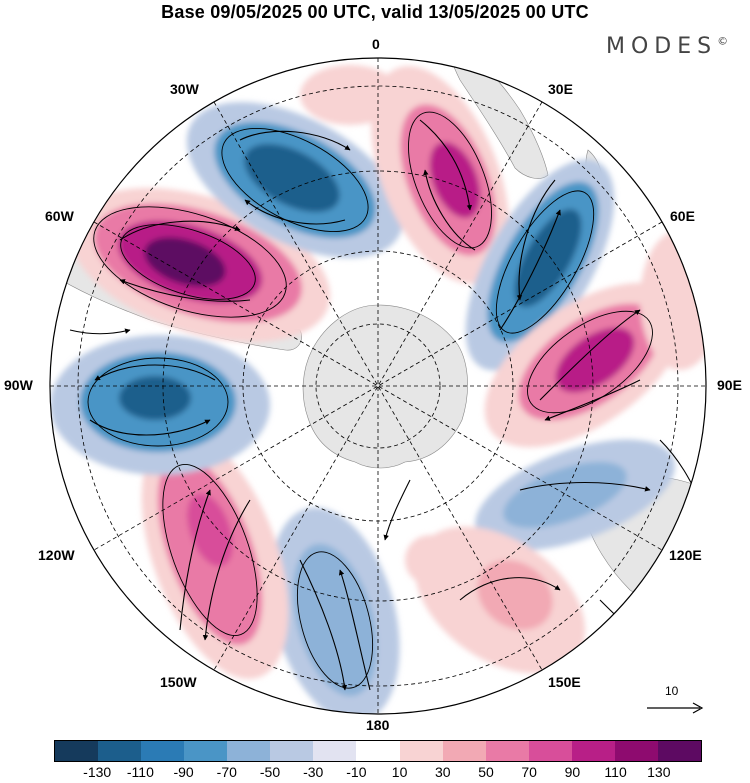  What do you see at coordinates (59, 216) in the screenshot?
I see `lon-label-60w: 60W` at bounding box center [59, 216].